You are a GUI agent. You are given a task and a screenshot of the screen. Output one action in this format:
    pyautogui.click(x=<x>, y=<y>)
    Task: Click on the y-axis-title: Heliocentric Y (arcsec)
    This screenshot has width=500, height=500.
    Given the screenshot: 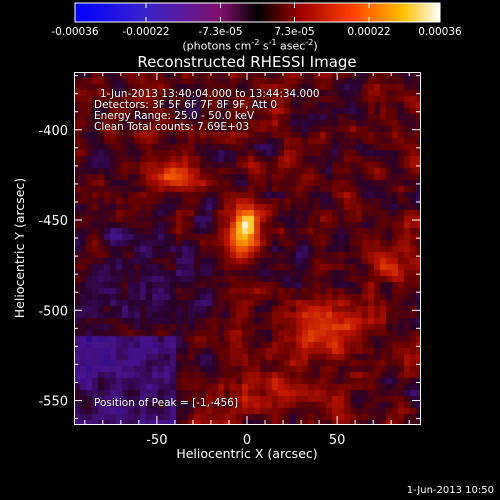 What is the action you would take?
    pyautogui.click(x=19, y=248)
    